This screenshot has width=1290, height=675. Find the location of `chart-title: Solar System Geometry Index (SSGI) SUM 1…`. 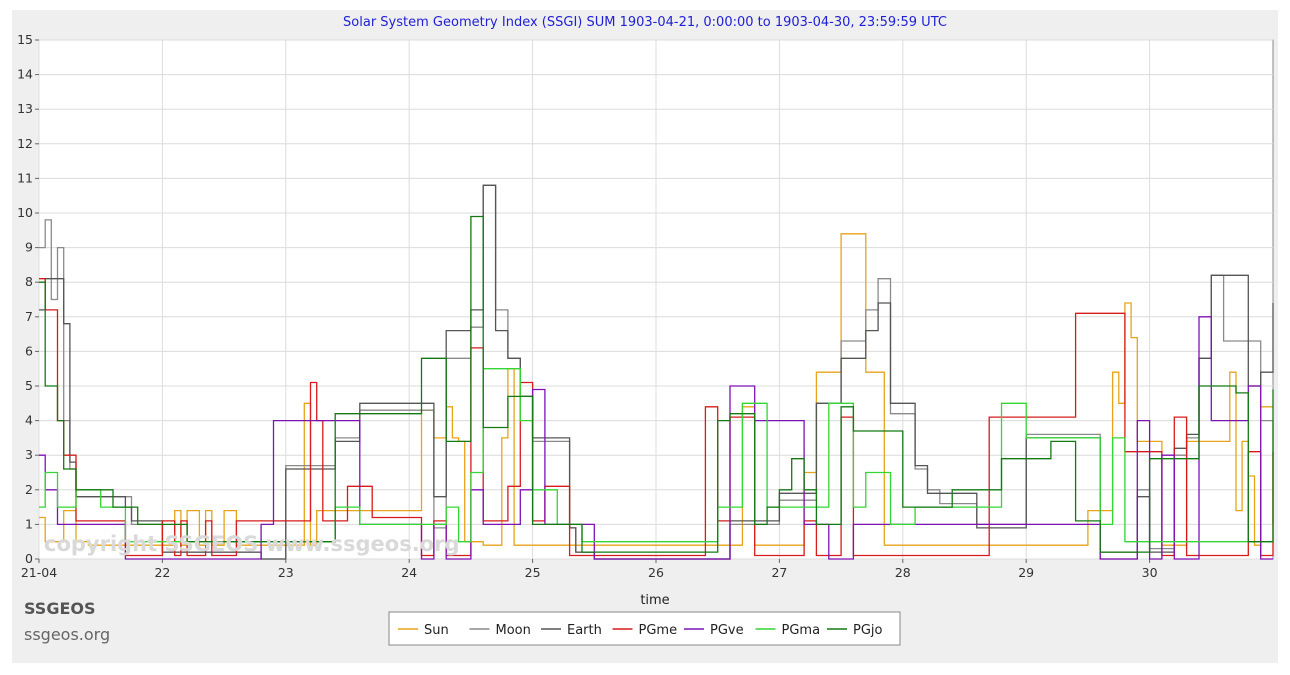

chart-title: Solar System Geometry Index (SSGI) SUM 1… is located at coordinates (645, 22).